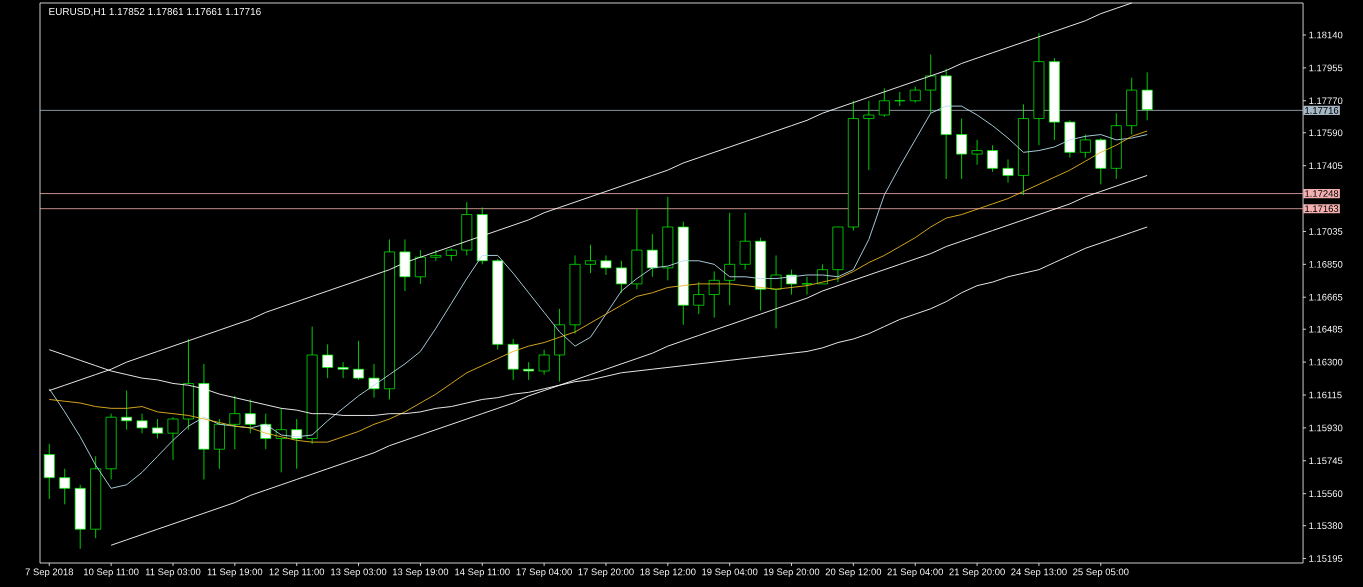 This screenshot has height=587, width=1363. Describe the element at coordinates (1326, 461) in the screenshot. I see `y-tick-label: 1.15745` at that location.